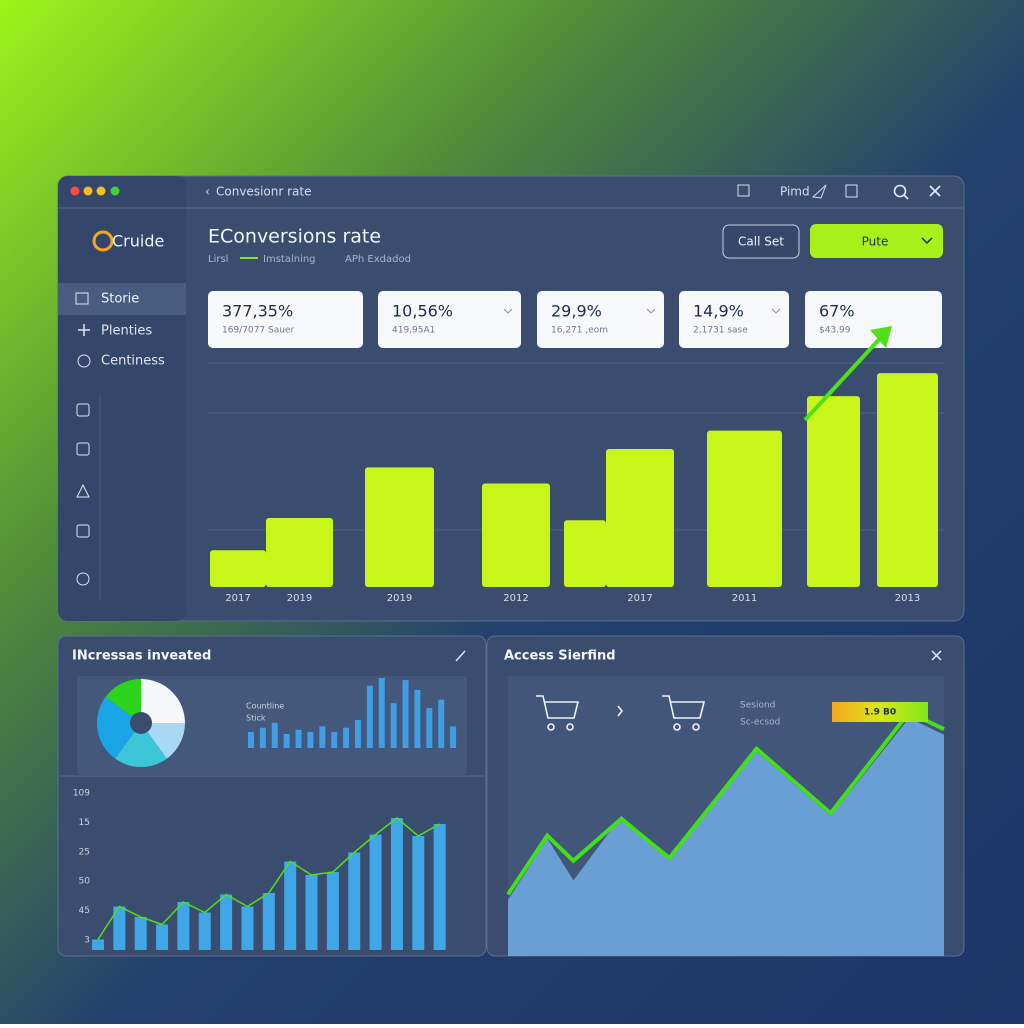 This screenshot has height=1028, width=1024. I want to click on nav-item: Plenties, so click(126, 331).